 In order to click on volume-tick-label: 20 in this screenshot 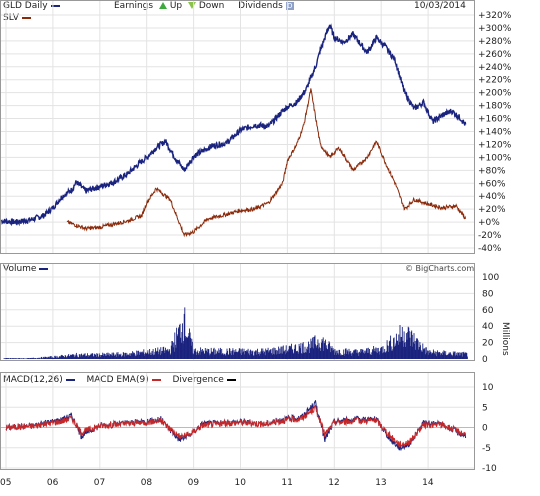, I will do `click(488, 344)`.